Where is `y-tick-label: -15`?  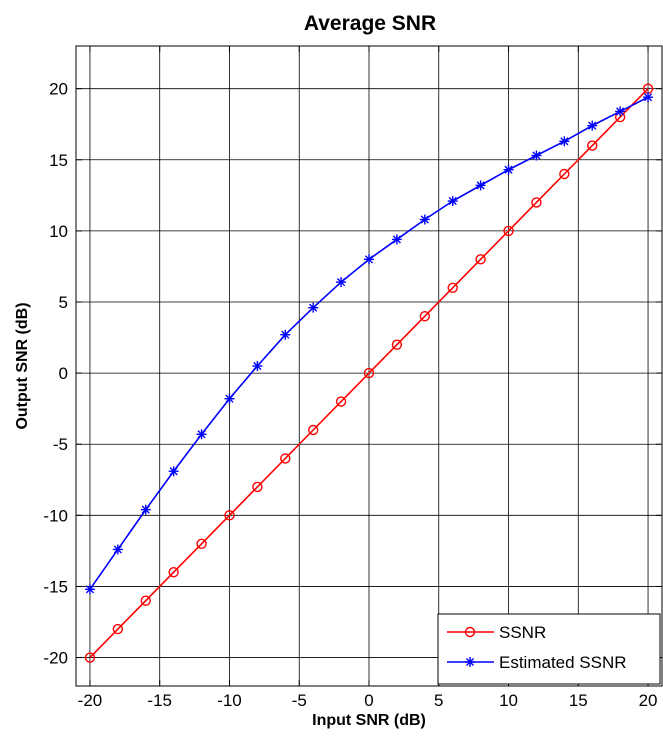
y-tick-label: -15 is located at coordinates (55, 586).